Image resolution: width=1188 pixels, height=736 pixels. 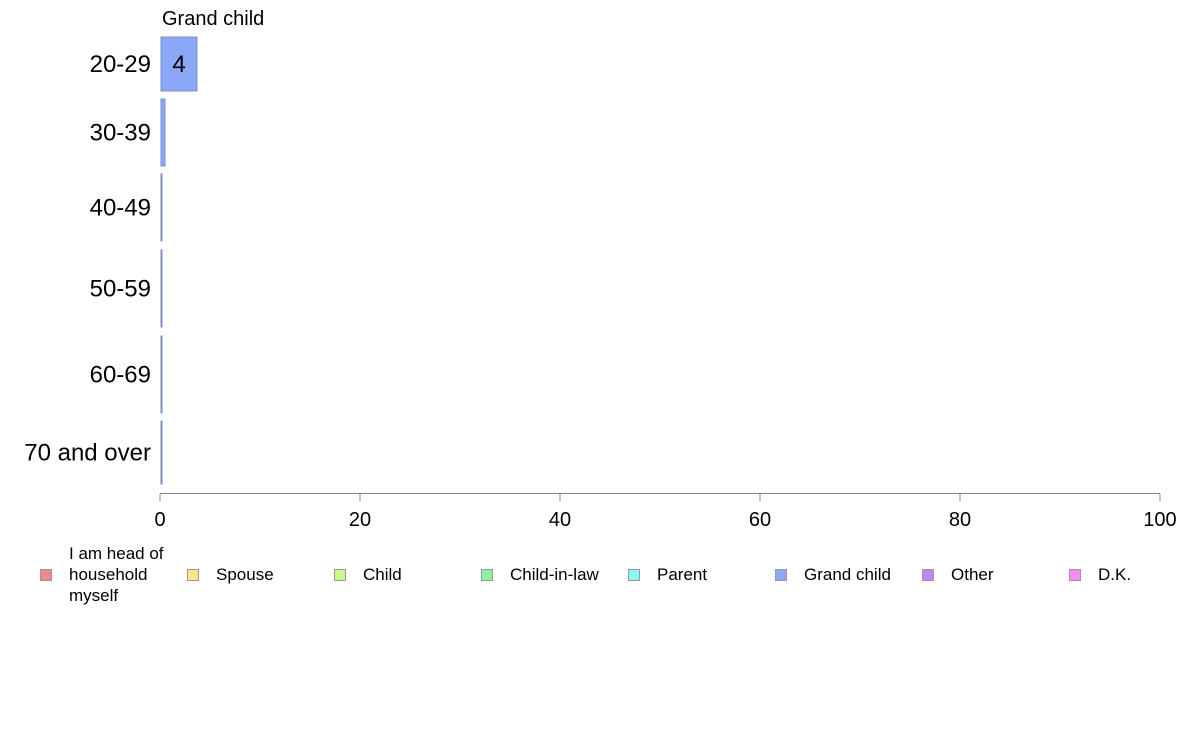 I want to click on x-tick-label: 40, so click(x=560, y=520).